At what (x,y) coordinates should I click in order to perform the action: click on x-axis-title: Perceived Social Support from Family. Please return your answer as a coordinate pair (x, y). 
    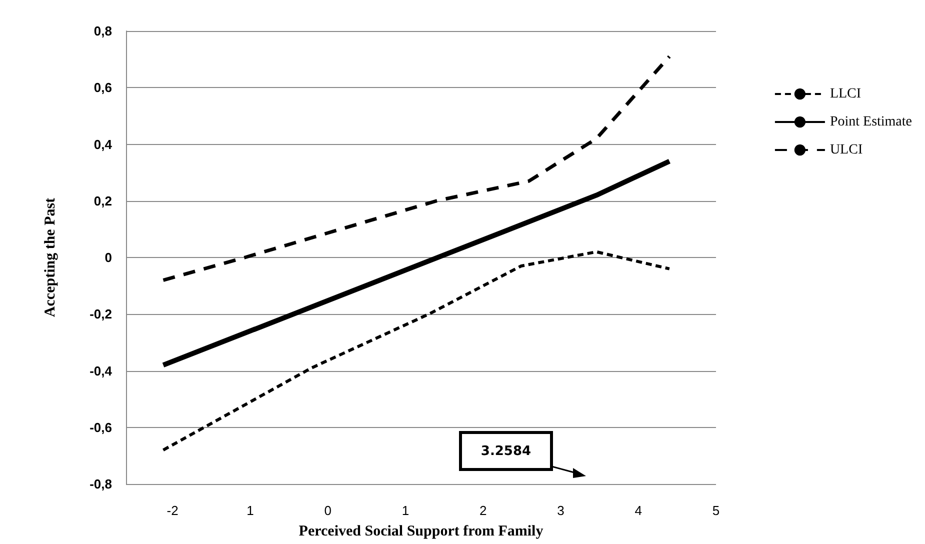
    Looking at the image, I should click on (421, 532).